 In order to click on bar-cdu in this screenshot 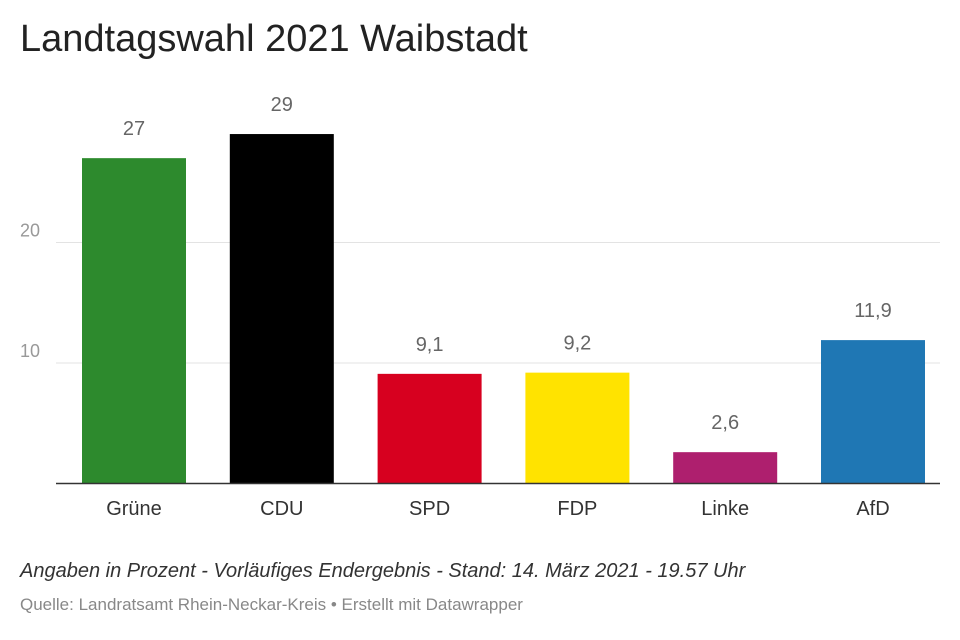, I will do `click(281, 309)`.